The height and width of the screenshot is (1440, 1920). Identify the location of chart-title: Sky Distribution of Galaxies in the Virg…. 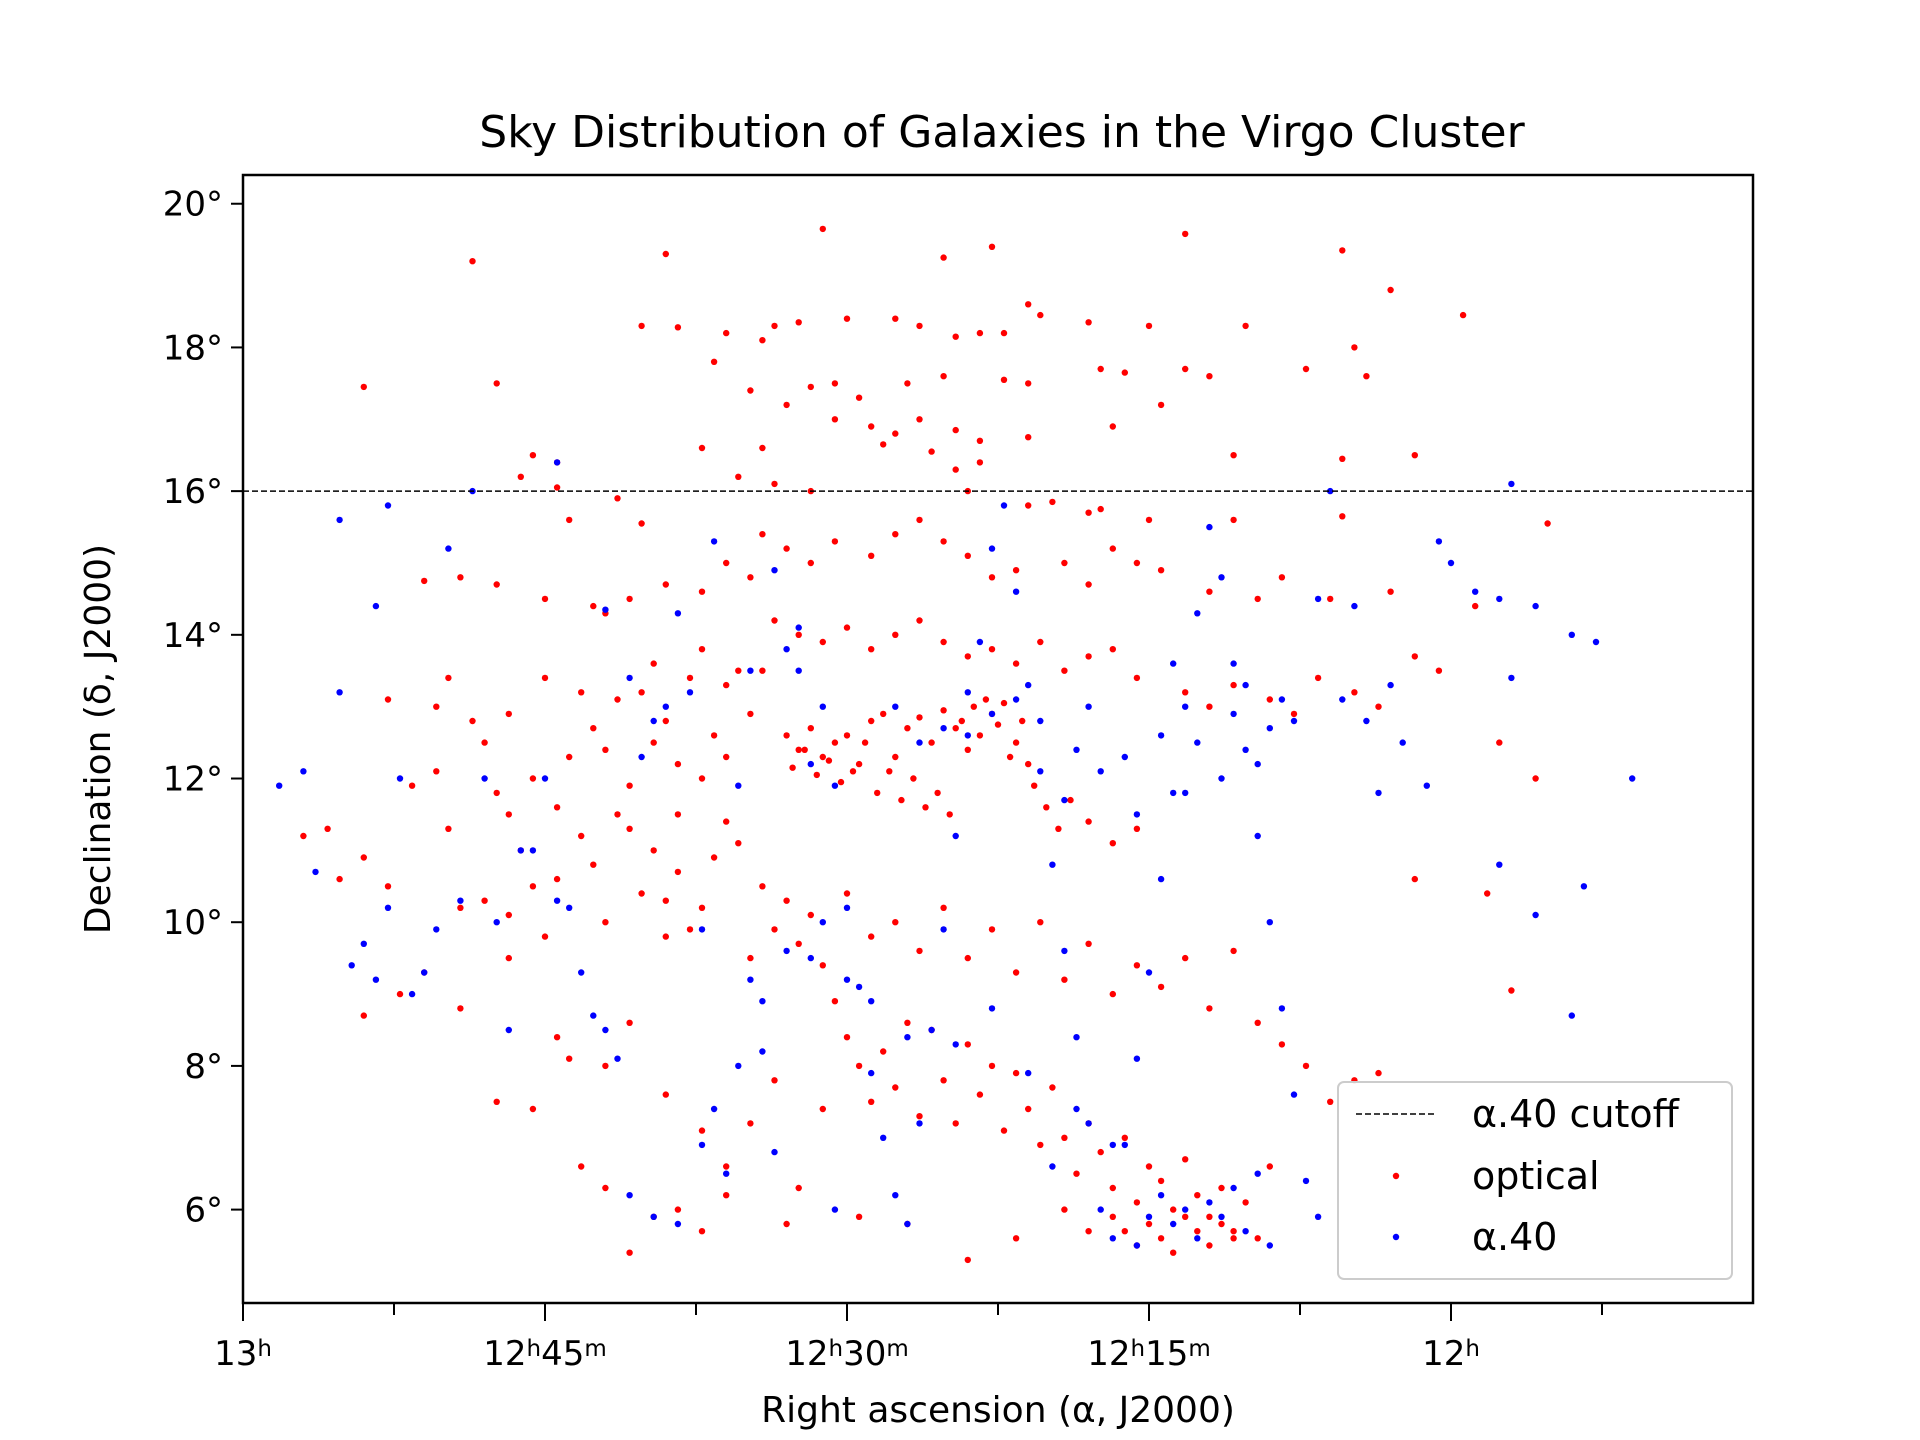
(1002, 132).